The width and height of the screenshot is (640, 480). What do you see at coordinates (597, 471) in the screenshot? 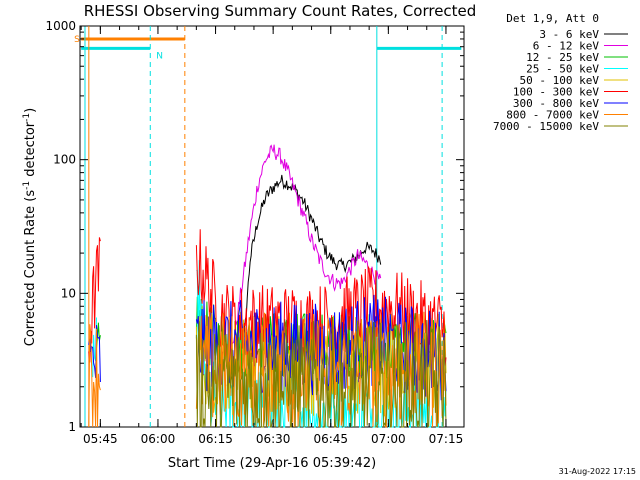
I see `footer-date: 31-Aug-2022 17:15` at bounding box center [597, 471].